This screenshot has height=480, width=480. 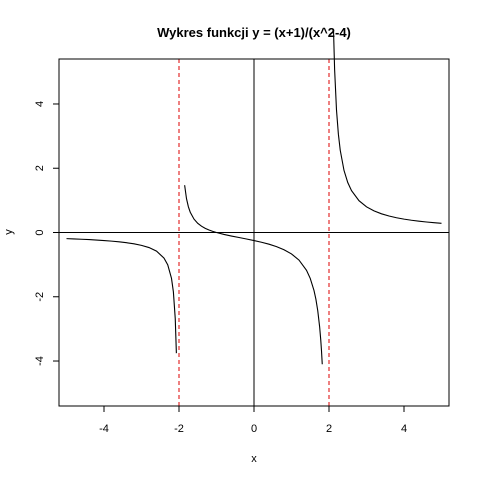 What do you see at coordinates (9, 232) in the screenshot?
I see `y-axis-label: y` at bounding box center [9, 232].